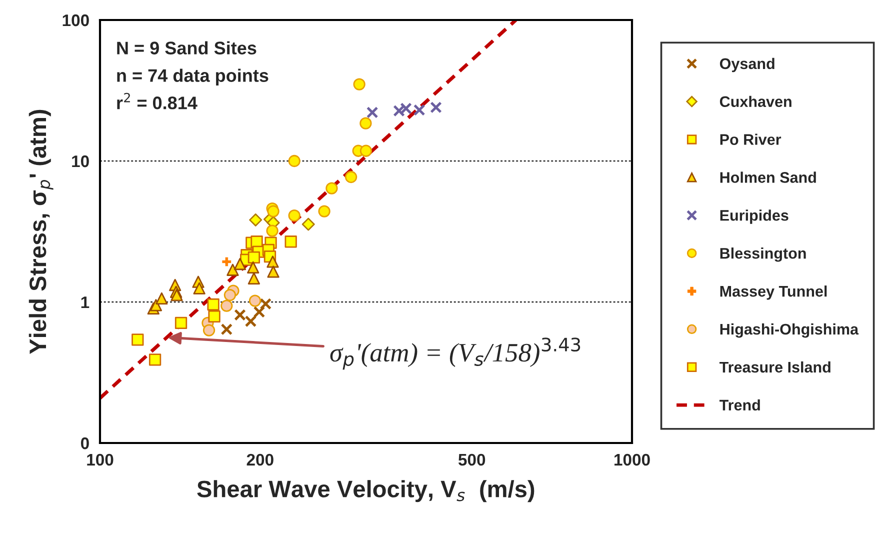  I want to click on legend-label: Massey Tunnel, so click(773, 292).